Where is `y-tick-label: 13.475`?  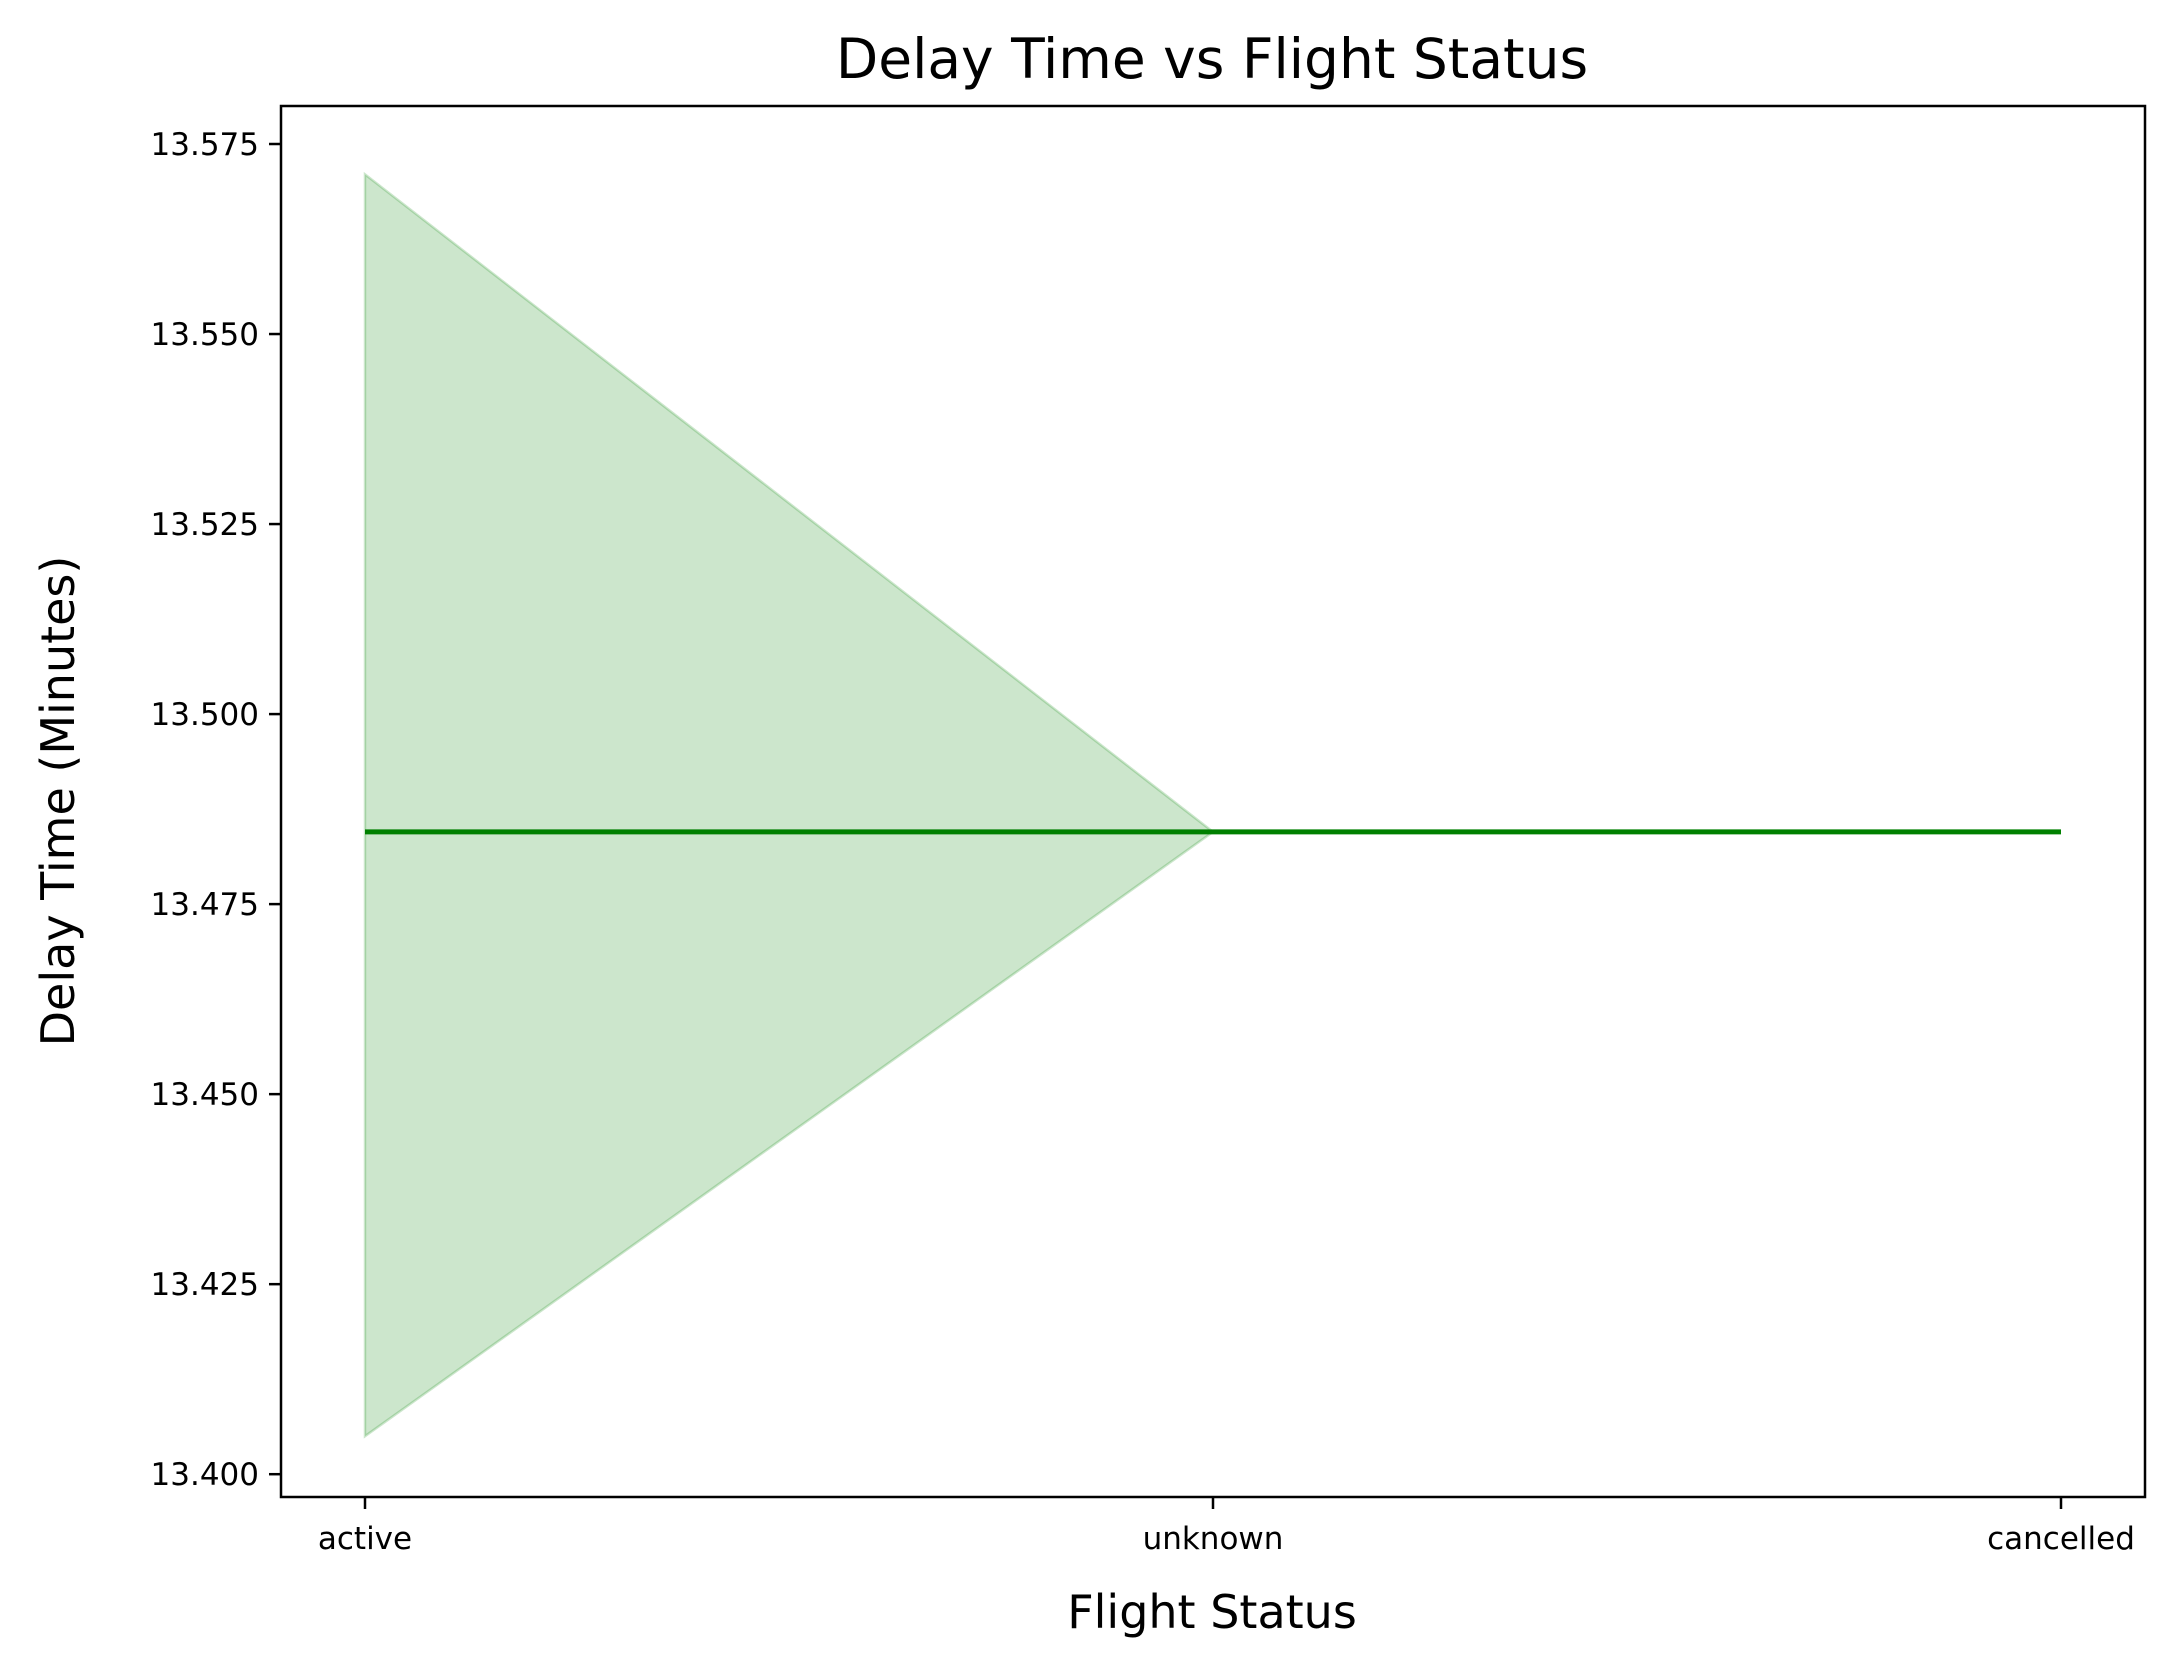
y-tick-label: 13.475 is located at coordinates (205, 905).